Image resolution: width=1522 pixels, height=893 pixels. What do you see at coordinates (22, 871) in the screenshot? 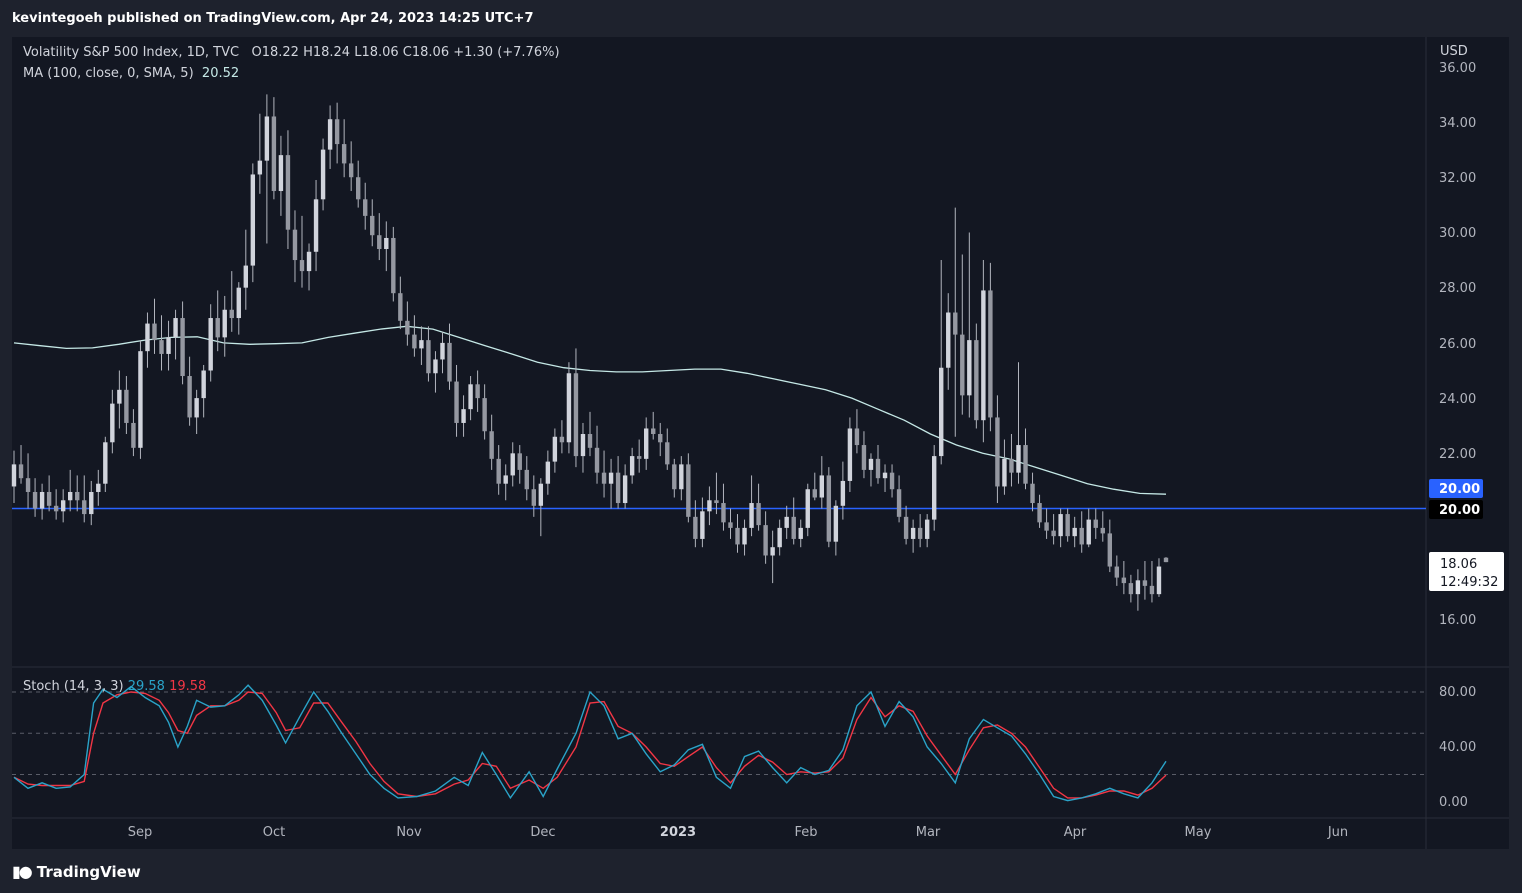
I see `tradingview-logo-icon: ▮●` at bounding box center [22, 871].